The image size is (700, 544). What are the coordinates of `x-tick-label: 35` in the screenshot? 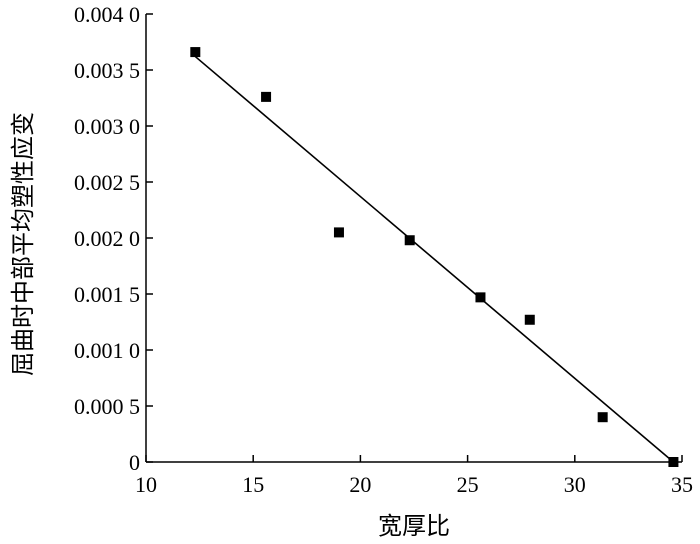 It's located at (682, 484).